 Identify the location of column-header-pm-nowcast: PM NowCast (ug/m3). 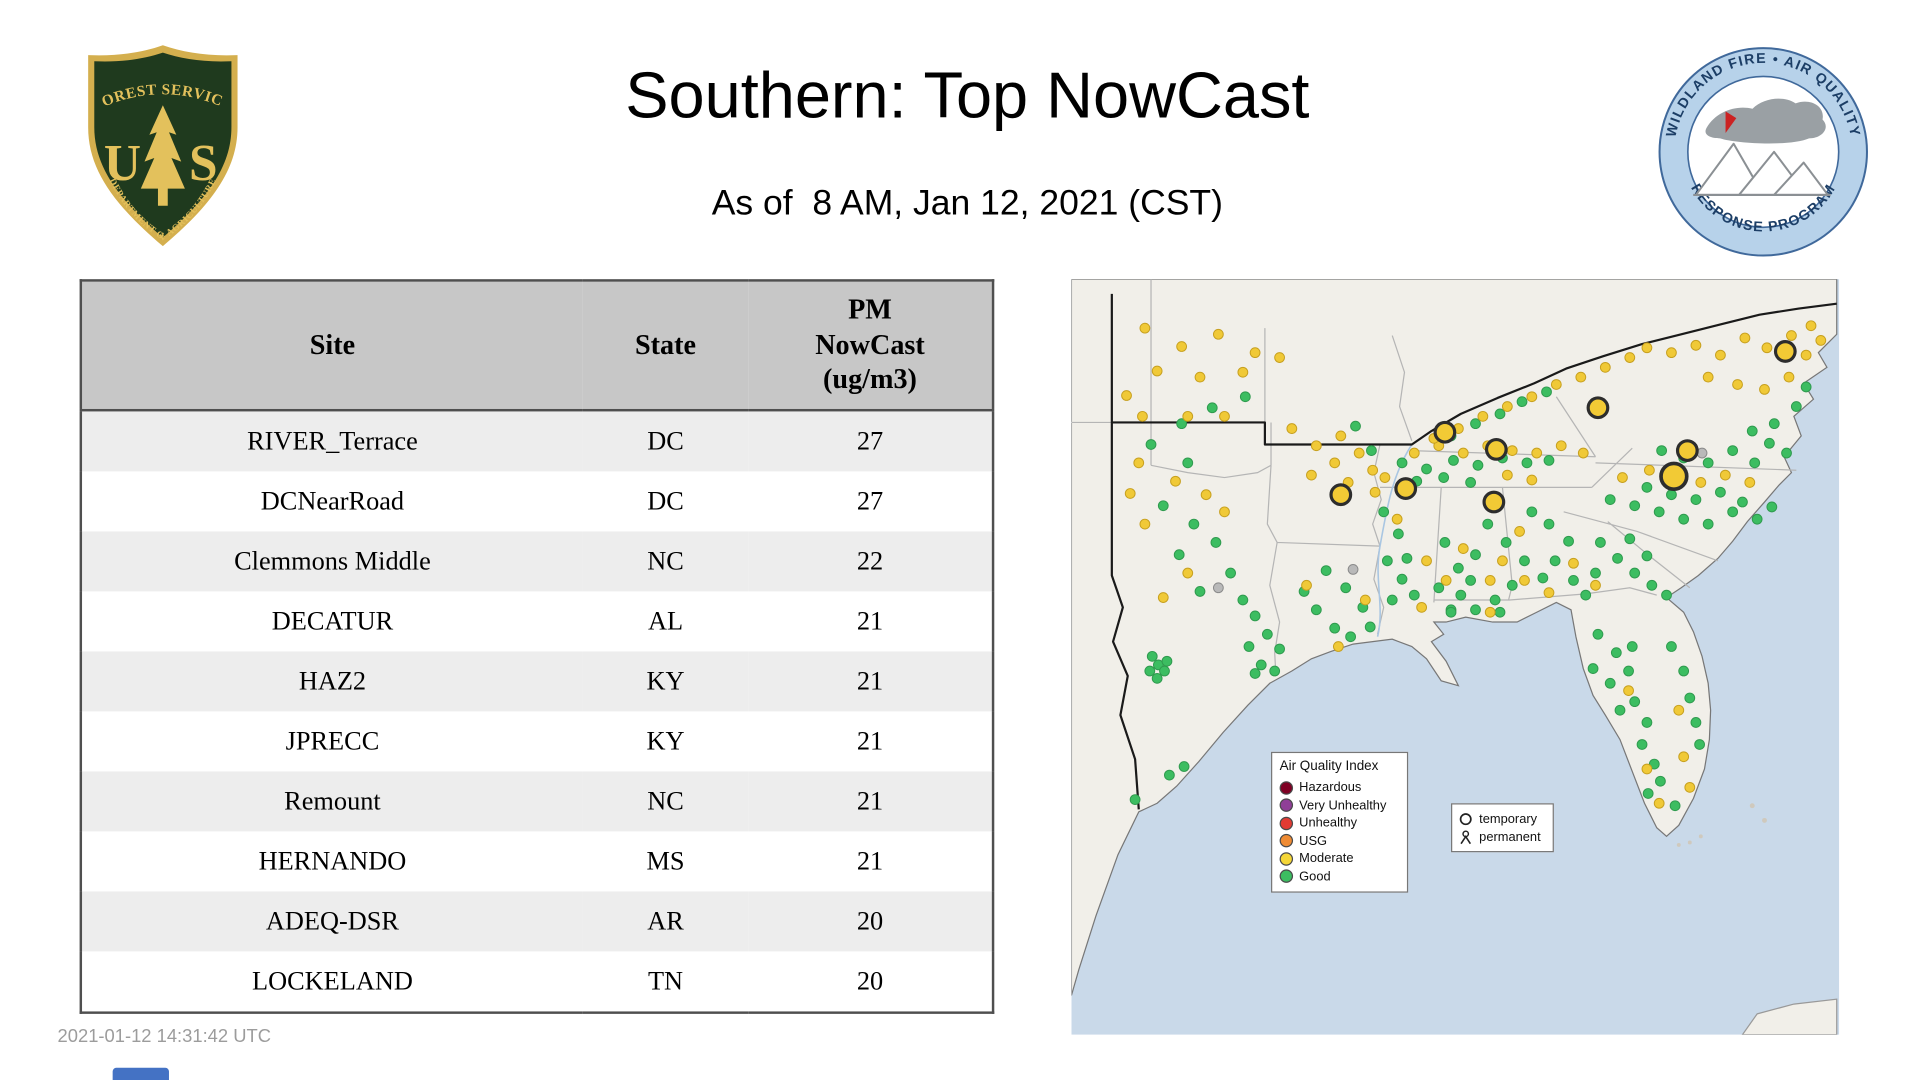
(871, 346).